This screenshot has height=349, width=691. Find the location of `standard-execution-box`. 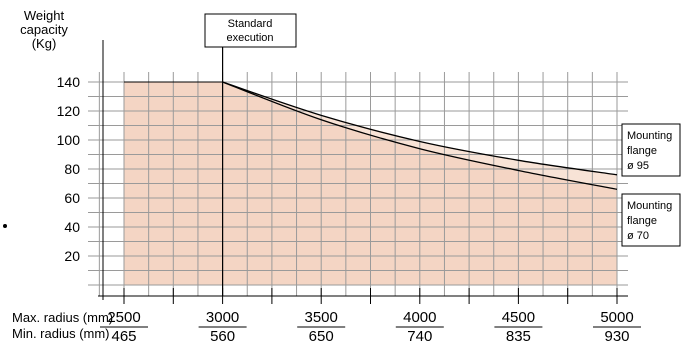

standard-execution-box is located at coordinates (250, 30).